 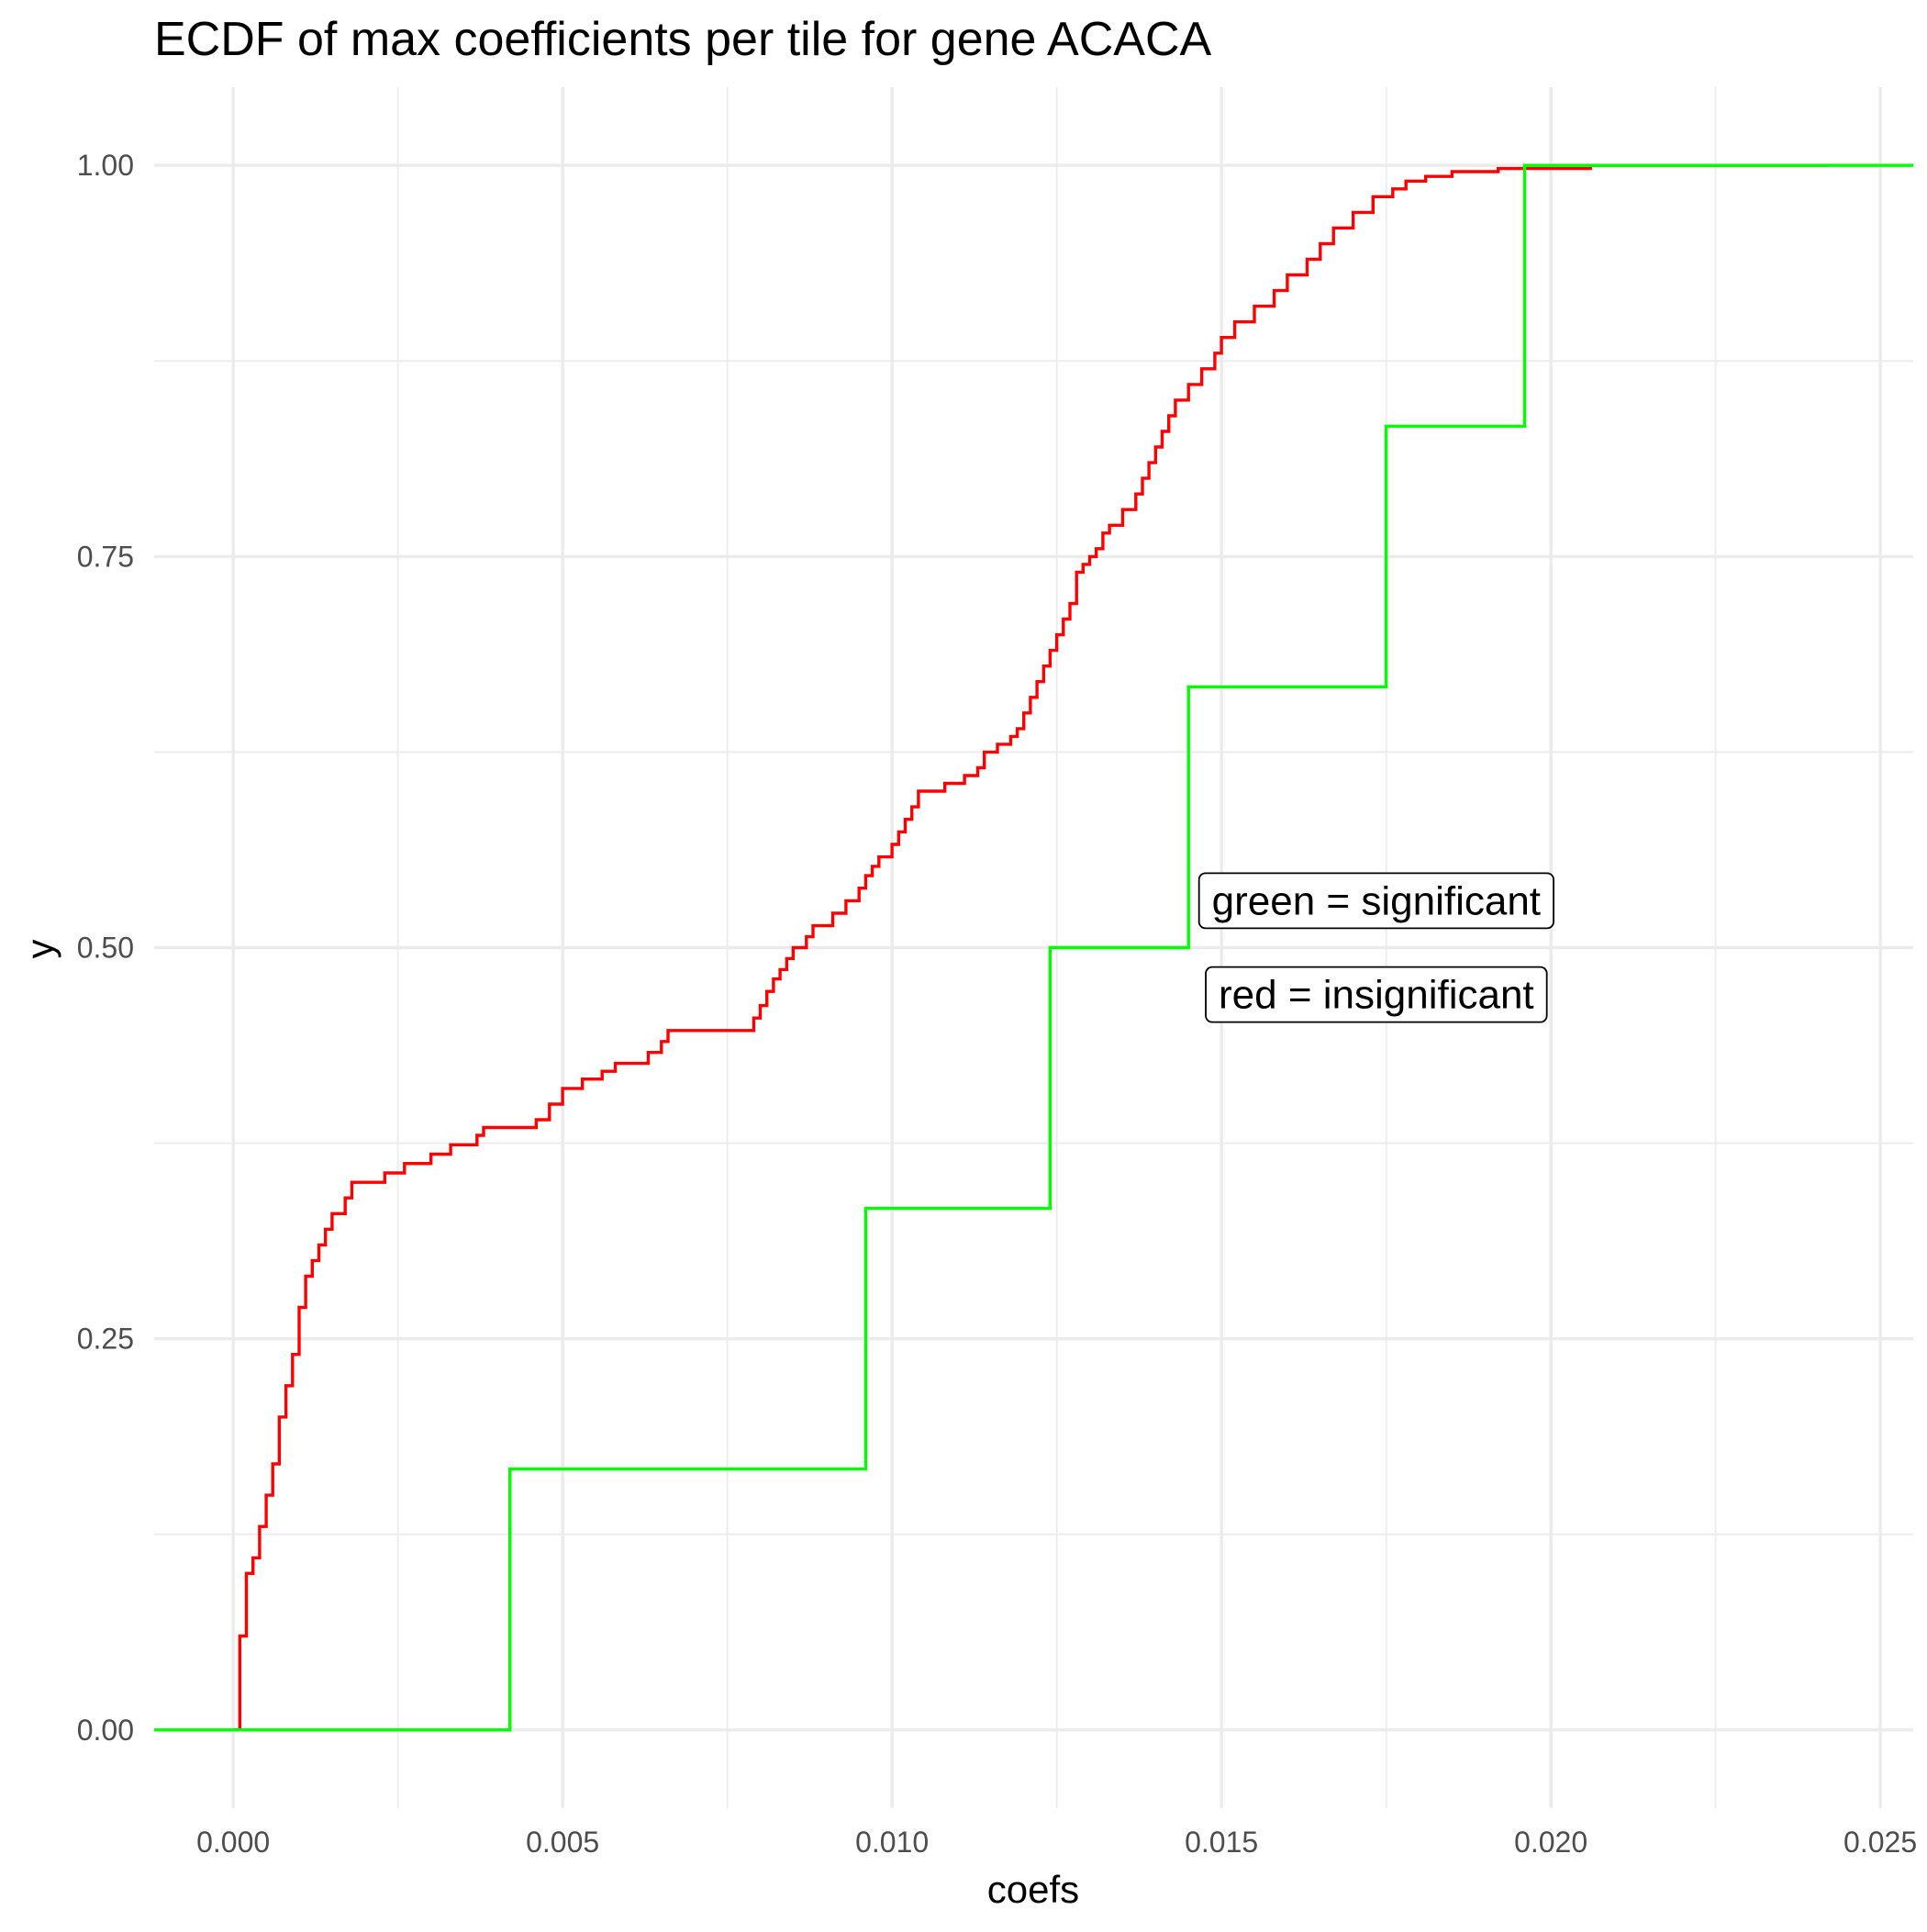 What do you see at coordinates (1375, 948) in the screenshot?
I see `annotation-layer: green = significant red = insignificant` at bounding box center [1375, 948].